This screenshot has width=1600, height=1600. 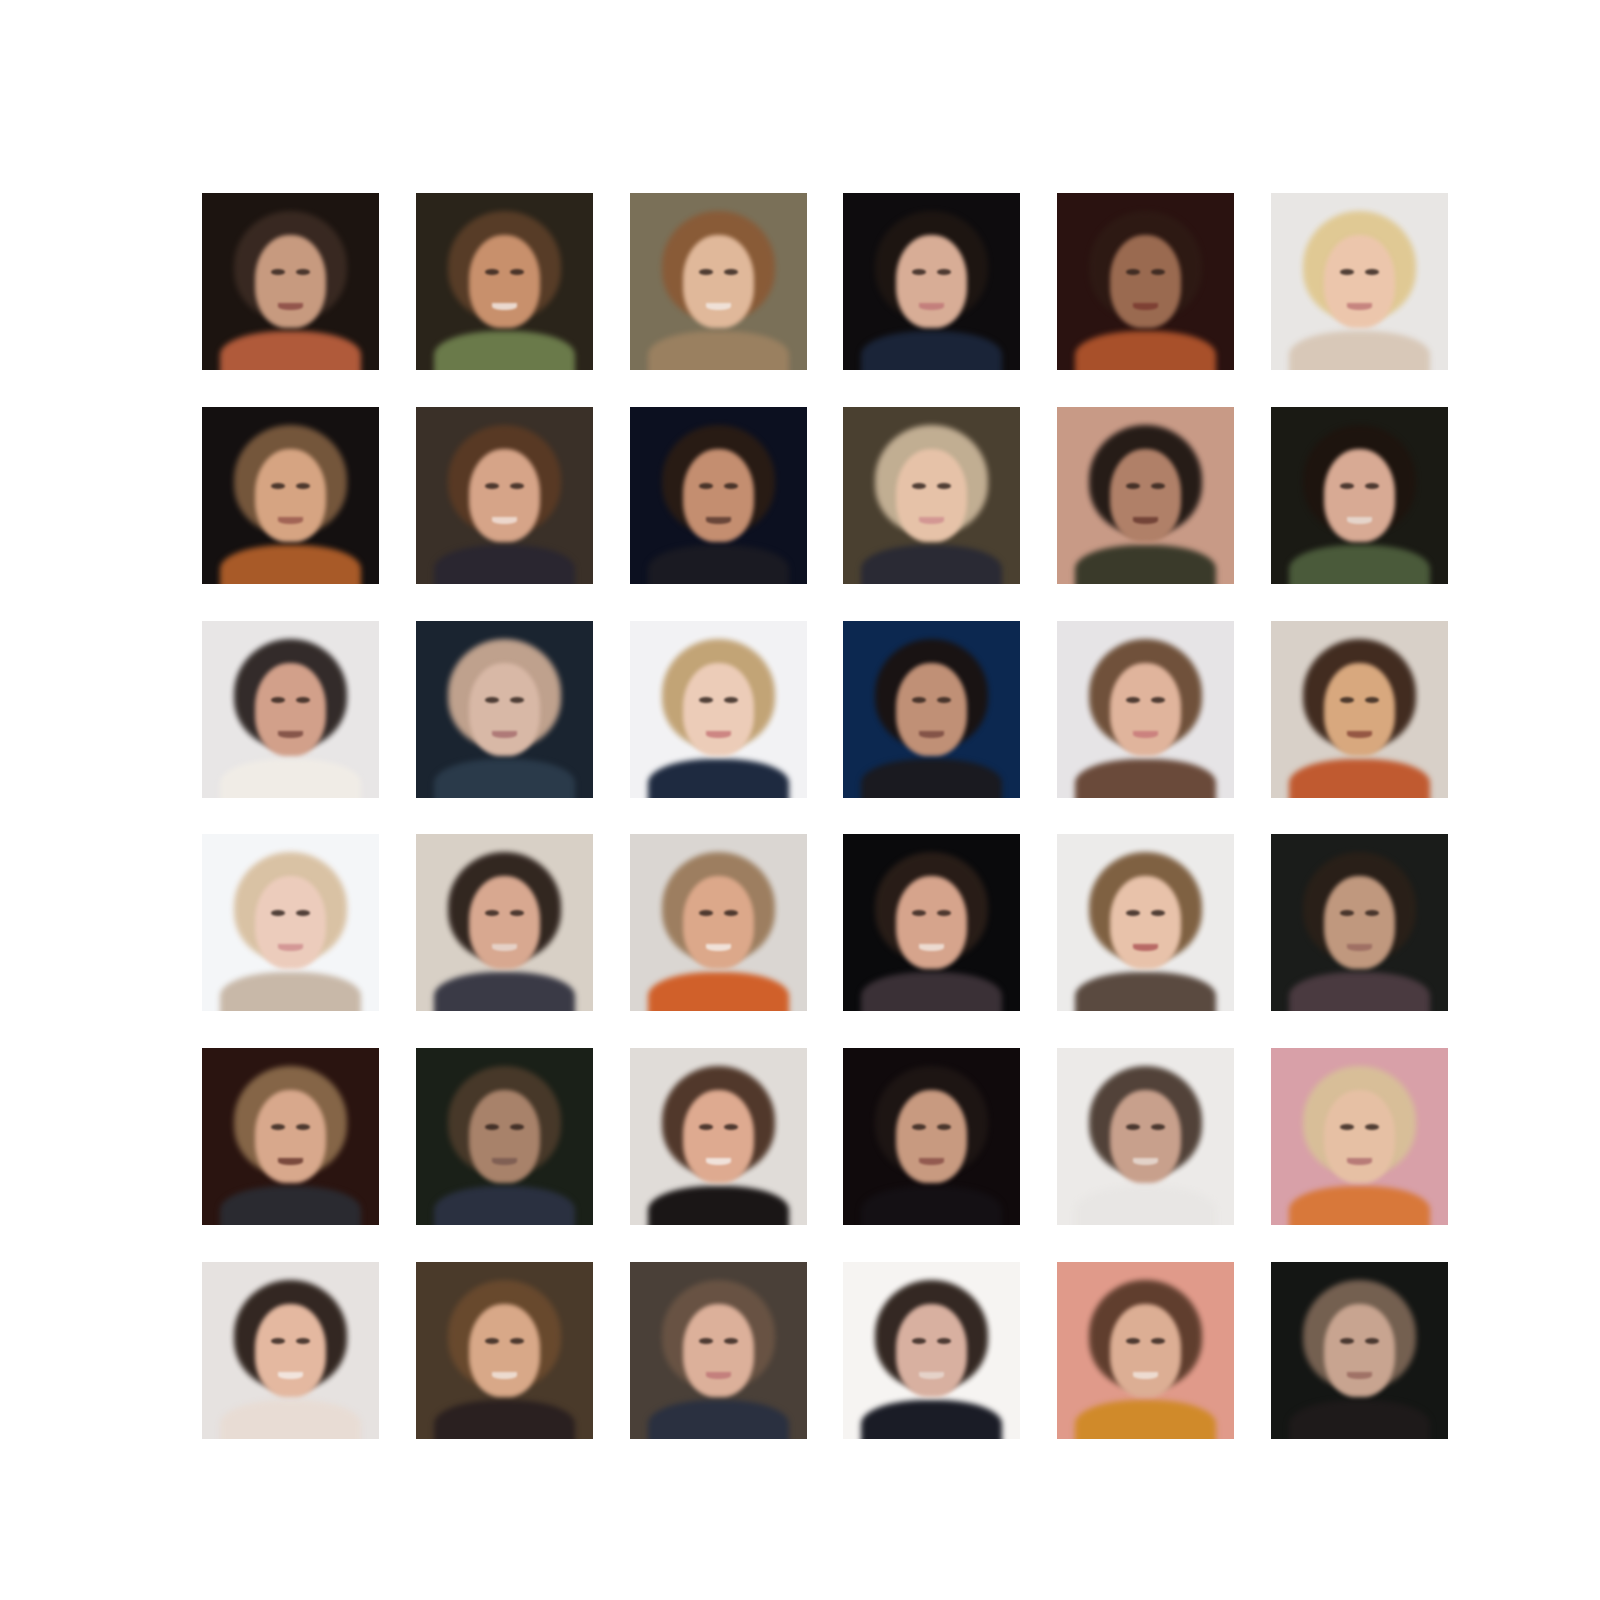 What do you see at coordinates (1359, 281) in the screenshot?
I see `face-sample-r1-c6` at bounding box center [1359, 281].